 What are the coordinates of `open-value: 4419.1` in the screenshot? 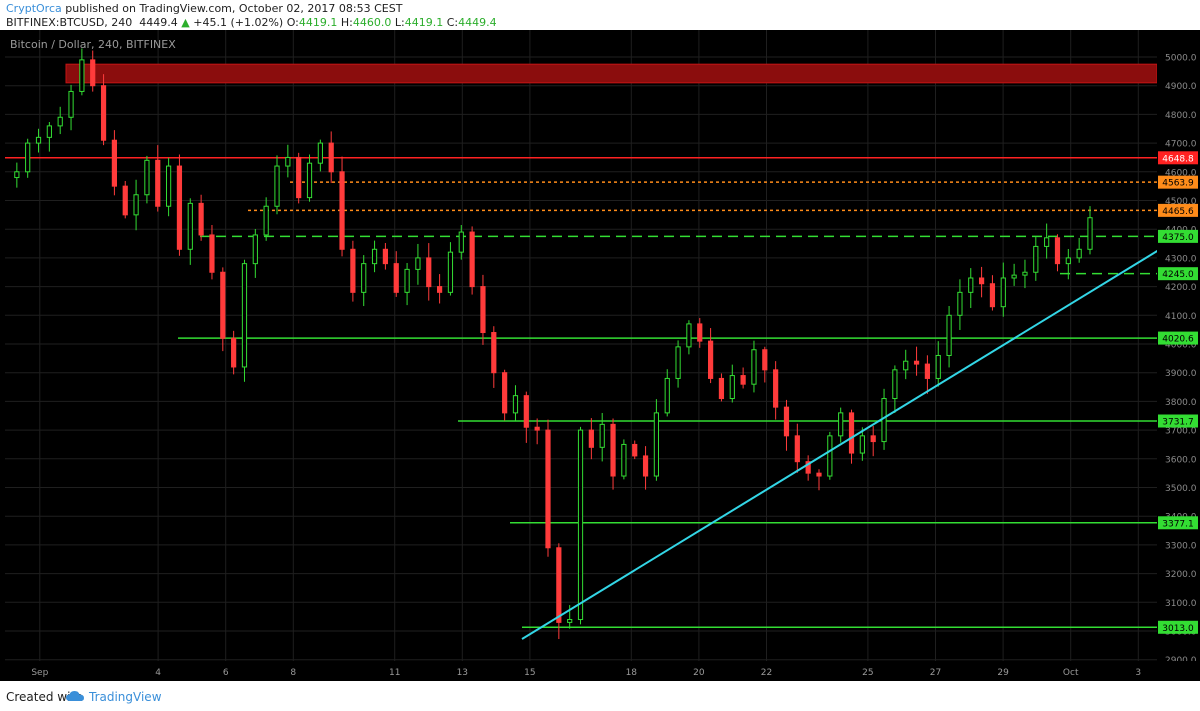 It's located at (318, 22).